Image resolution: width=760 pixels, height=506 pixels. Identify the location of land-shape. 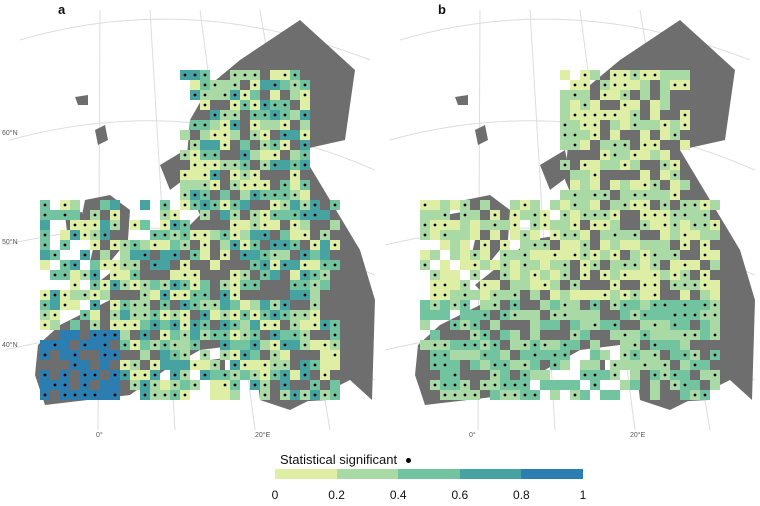
(461, 100).